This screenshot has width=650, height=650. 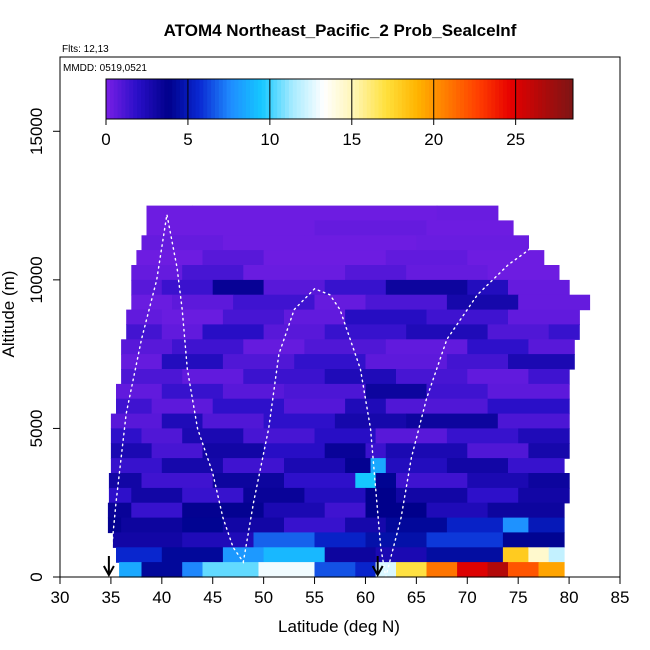 I want to click on colorbar: 0 5 10 15 20 25, so click(x=337, y=113).